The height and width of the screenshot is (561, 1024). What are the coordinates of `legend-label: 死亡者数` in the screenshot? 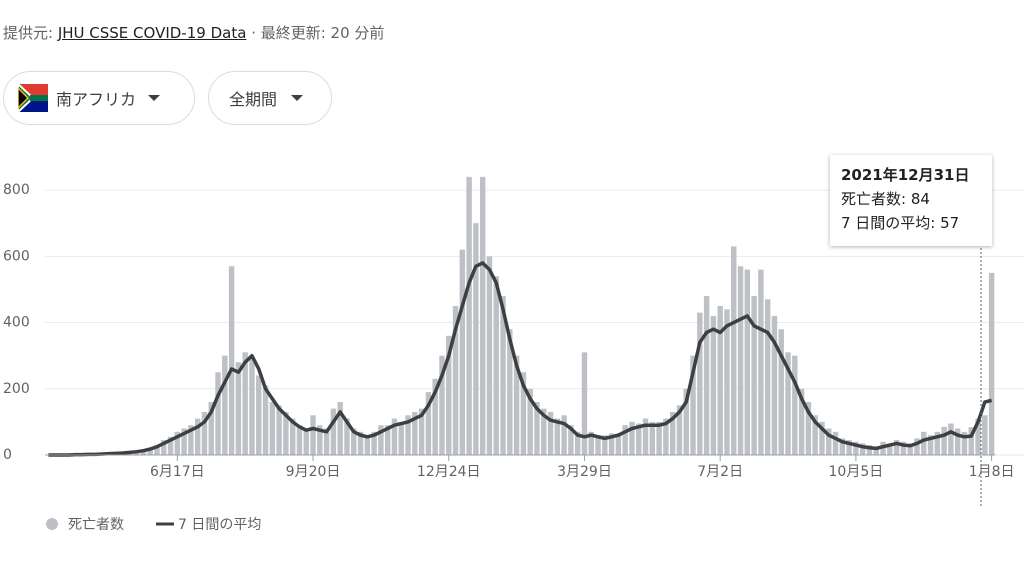 It's located at (96, 525).